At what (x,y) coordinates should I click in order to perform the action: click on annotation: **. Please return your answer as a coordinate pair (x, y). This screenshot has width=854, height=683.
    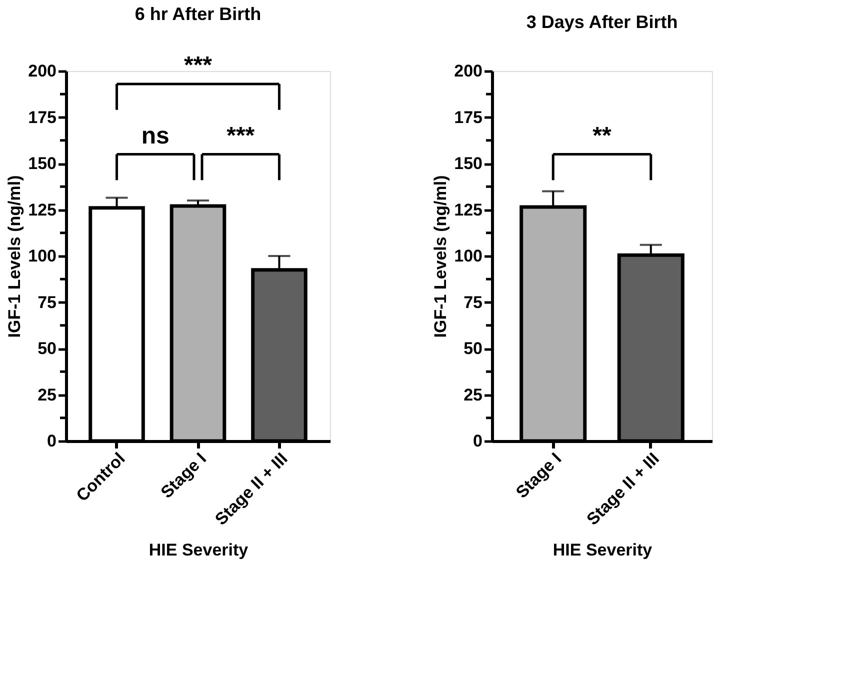
    Looking at the image, I should click on (602, 136).